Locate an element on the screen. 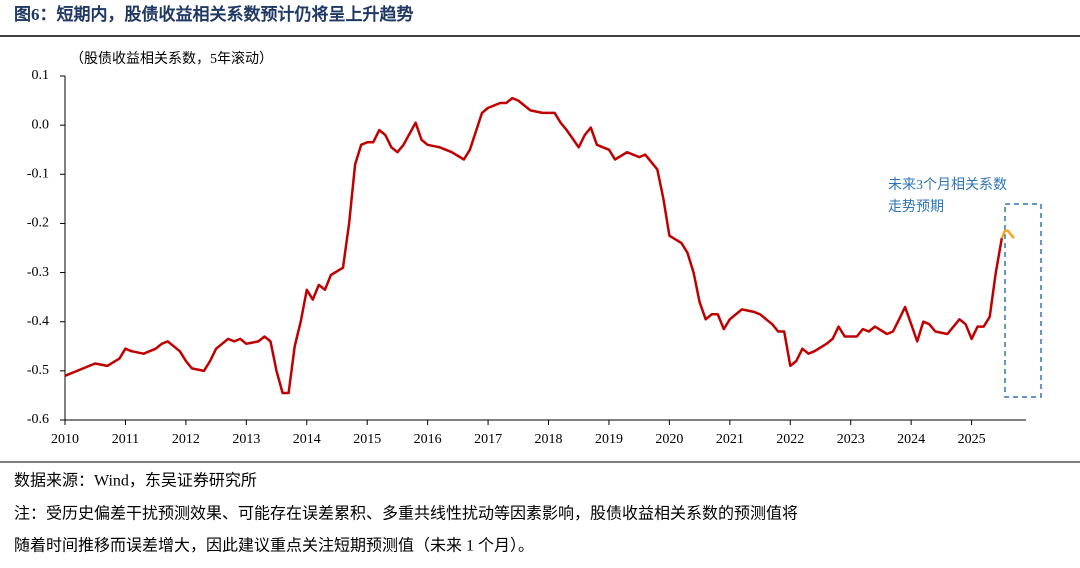 This screenshot has height=568, width=1080. x-tick-label: 2018 is located at coordinates (549, 439).